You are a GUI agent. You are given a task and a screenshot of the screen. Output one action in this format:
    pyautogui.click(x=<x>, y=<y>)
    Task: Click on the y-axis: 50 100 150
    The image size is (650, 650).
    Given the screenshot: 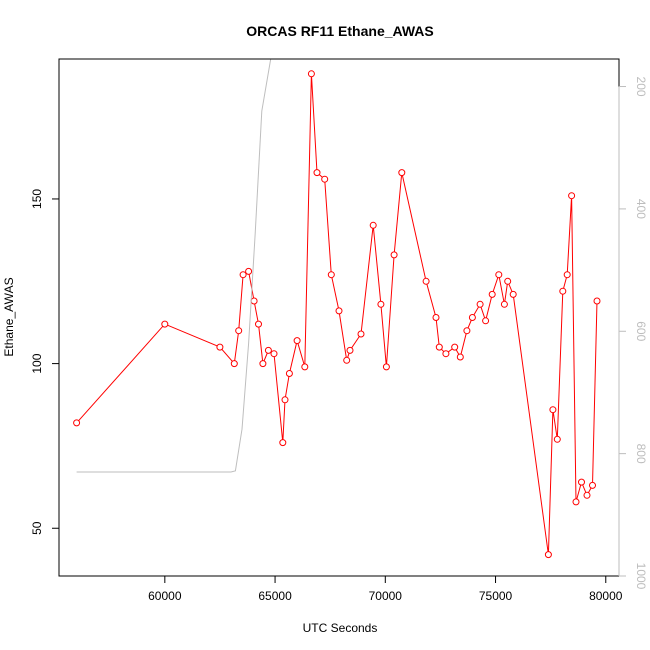 What is the action you would take?
    pyautogui.click(x=45, y=362)
    